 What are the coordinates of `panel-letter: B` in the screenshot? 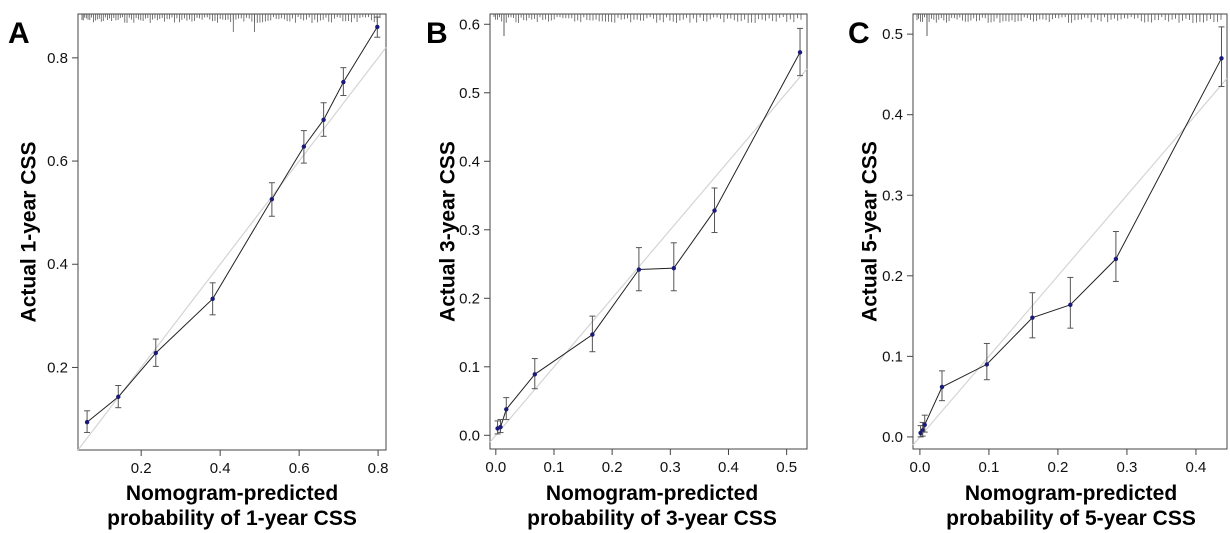 It's located at (437, 33).